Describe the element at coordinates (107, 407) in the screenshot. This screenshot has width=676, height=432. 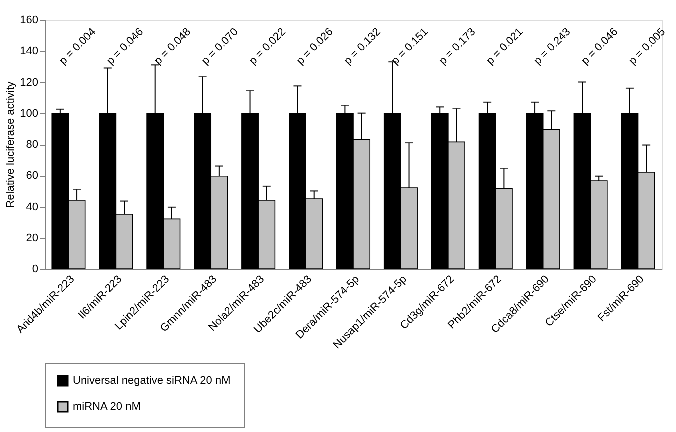
I see `legend-label: miRNA 20 nM` at that location.